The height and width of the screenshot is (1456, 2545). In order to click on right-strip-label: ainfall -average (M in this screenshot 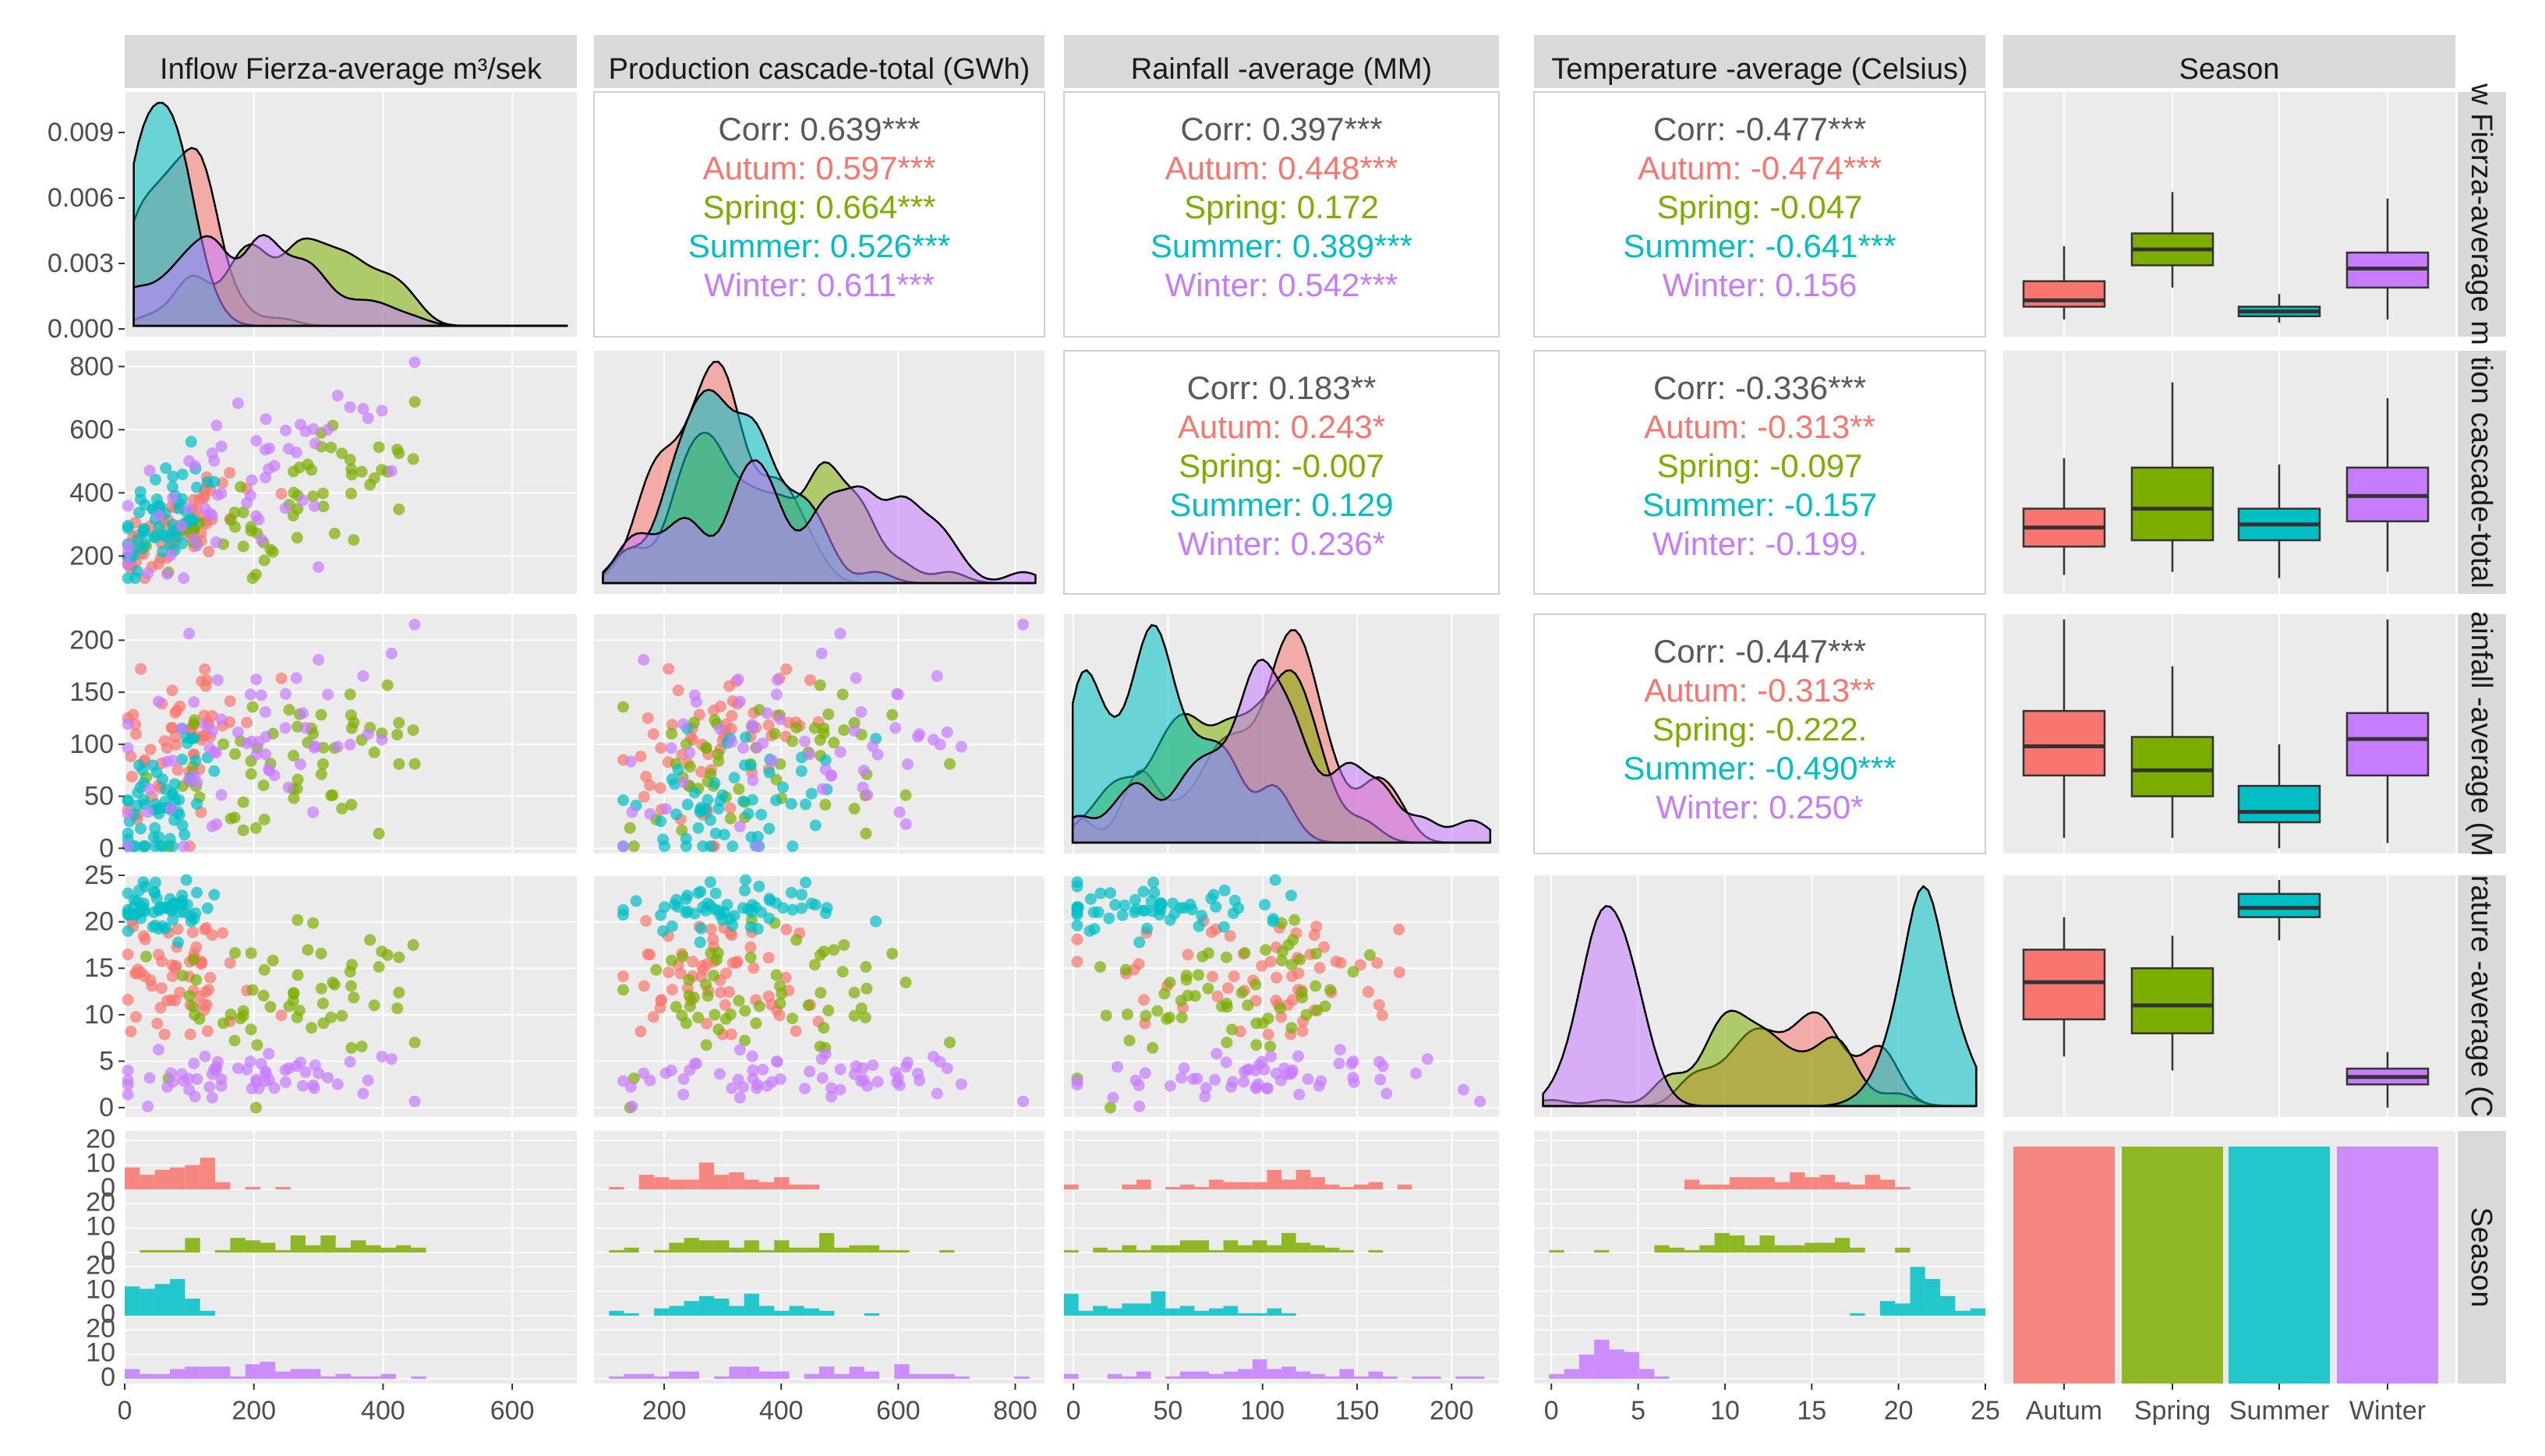, I will do `click(2481, 734)`.